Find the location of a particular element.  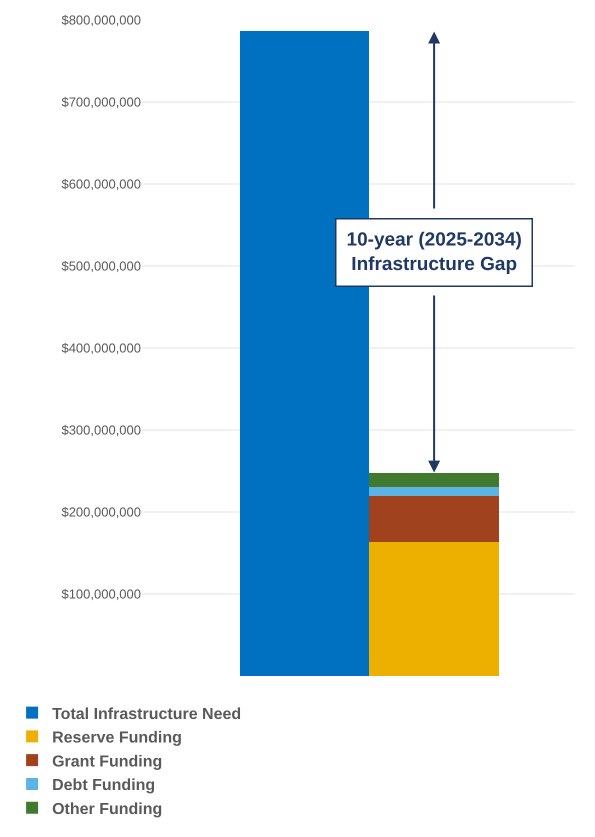

legend-label: Grant Funding is located at coordinates (107, 761).